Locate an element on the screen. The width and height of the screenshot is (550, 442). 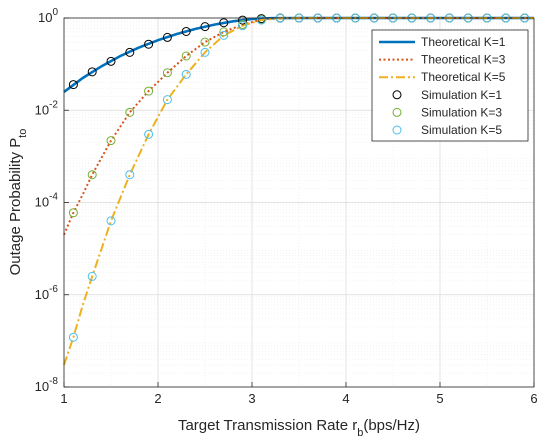
y-axis-label: Outage Probability Pto is located at coordinates (18, 202).